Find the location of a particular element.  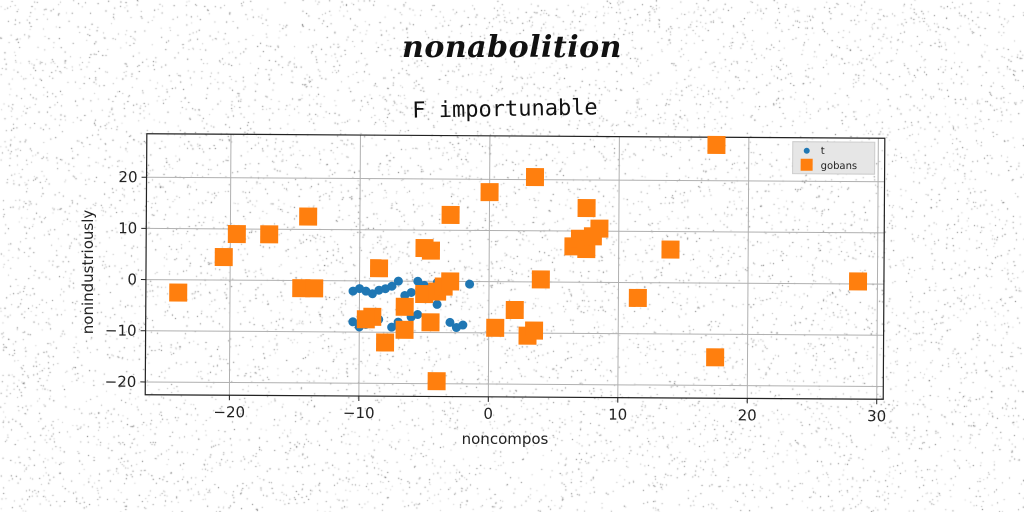

x-tick-label: 20 is located at coordinates (747, 415).